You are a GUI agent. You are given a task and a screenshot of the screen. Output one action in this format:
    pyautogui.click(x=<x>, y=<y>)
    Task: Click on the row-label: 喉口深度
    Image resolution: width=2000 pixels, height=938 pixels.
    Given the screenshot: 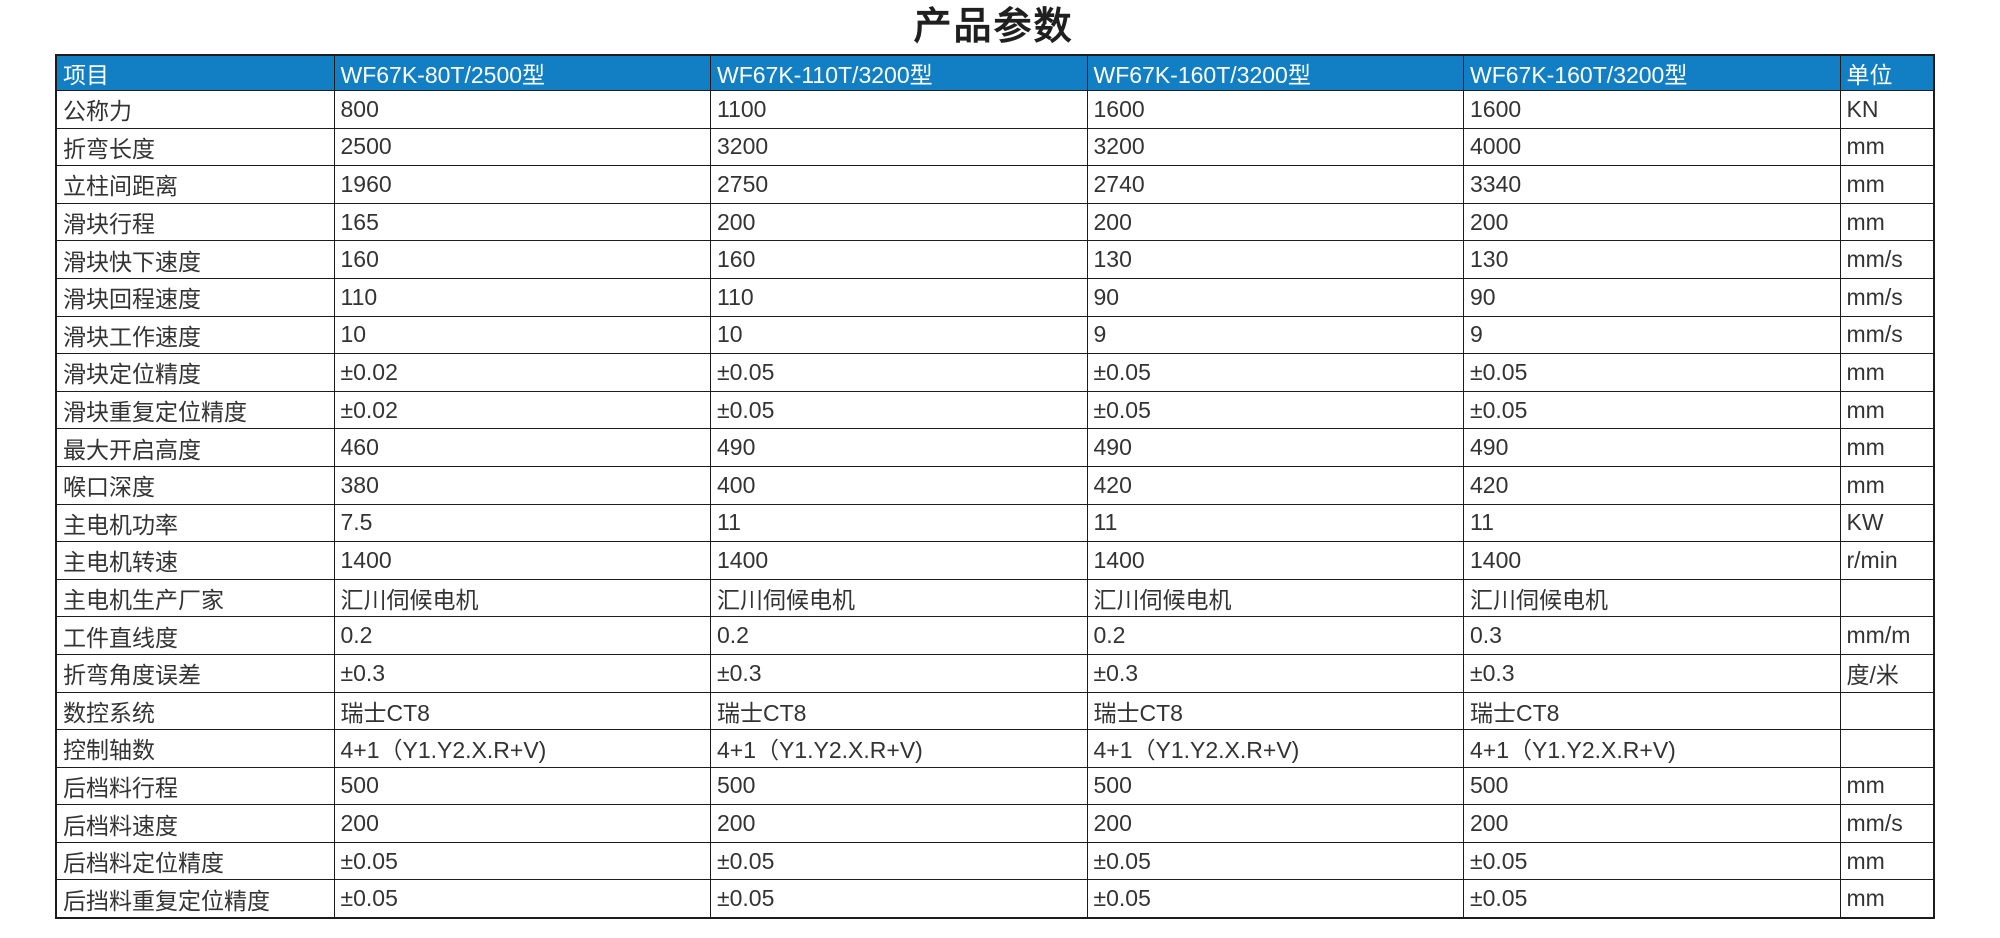 What is the action you would take?
    pyautogui.click(x=195, y=485)
    